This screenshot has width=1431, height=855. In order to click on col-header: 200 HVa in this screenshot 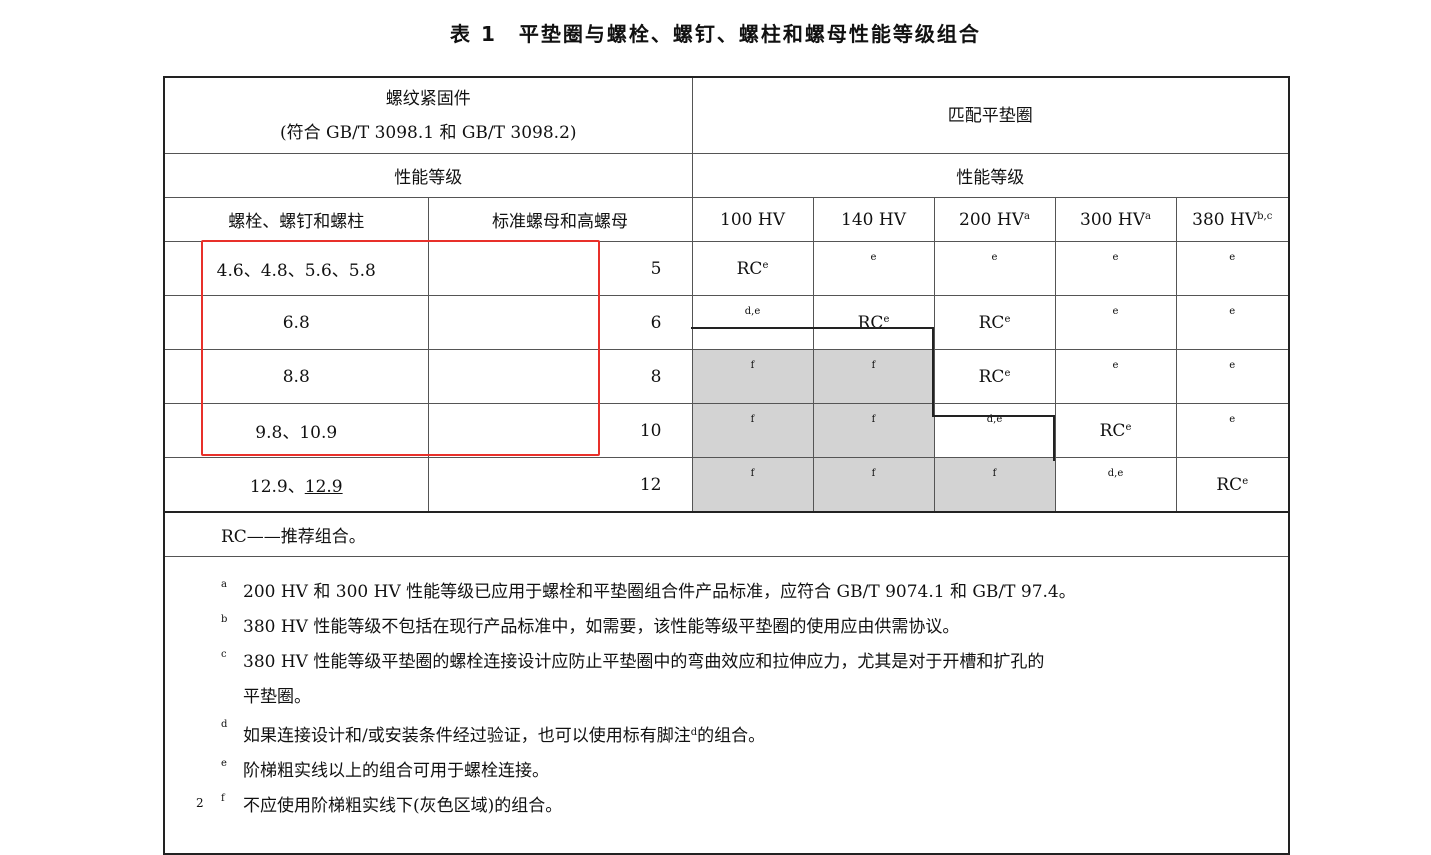, I will do `click(994, 219)`.